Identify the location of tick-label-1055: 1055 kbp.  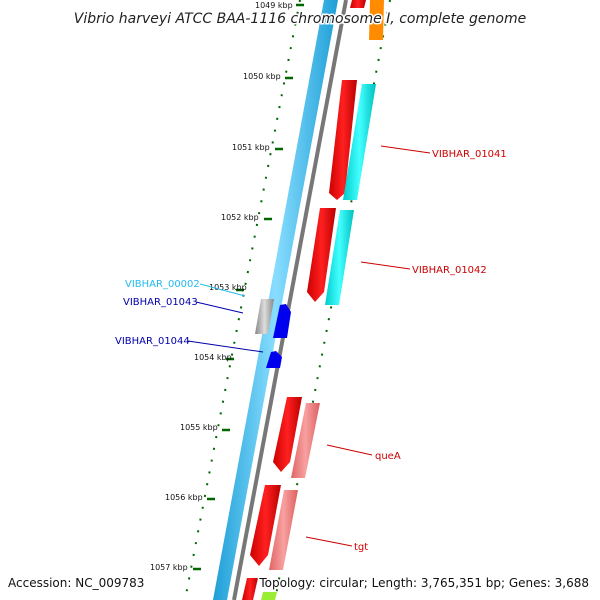
(199, 427).